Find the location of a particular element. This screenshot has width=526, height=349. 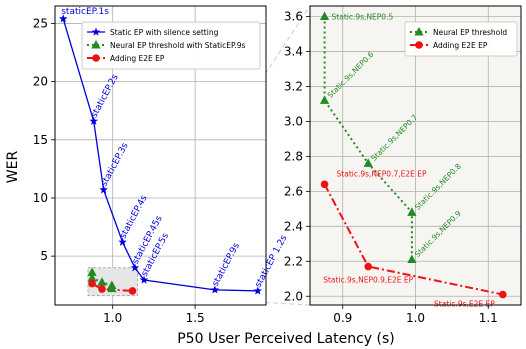

x-axis-label: P50 User Perceived Latency (s) is located at coordinates (286, 339).